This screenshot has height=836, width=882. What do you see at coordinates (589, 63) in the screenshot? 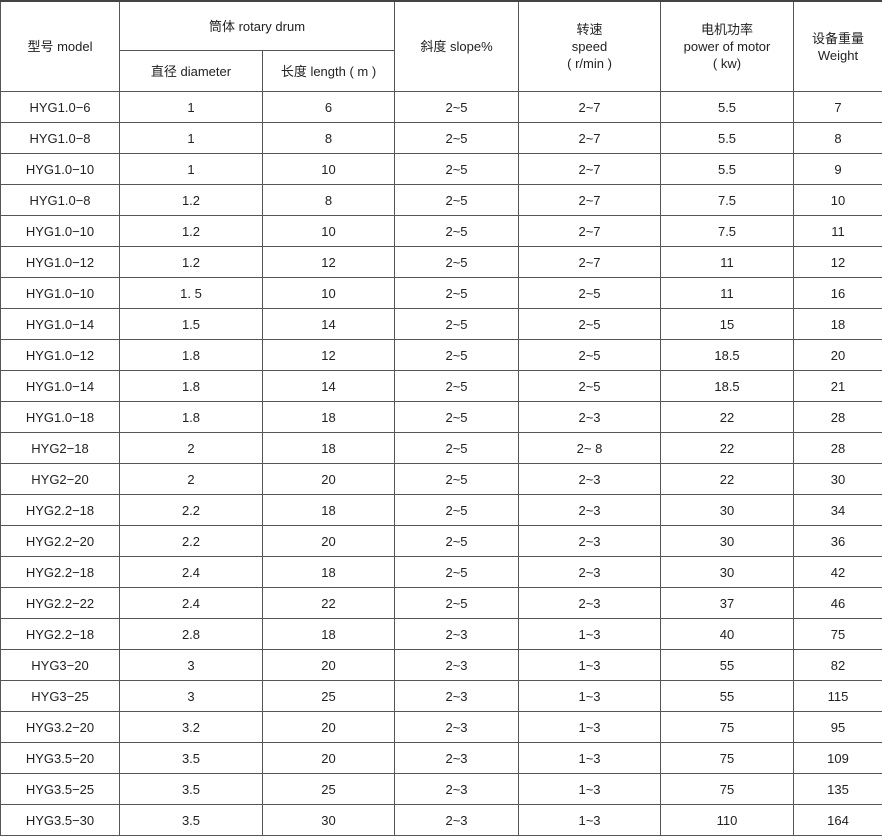
I see `header-speed-unit: ( r/min )` at bounding box center [589, 63].